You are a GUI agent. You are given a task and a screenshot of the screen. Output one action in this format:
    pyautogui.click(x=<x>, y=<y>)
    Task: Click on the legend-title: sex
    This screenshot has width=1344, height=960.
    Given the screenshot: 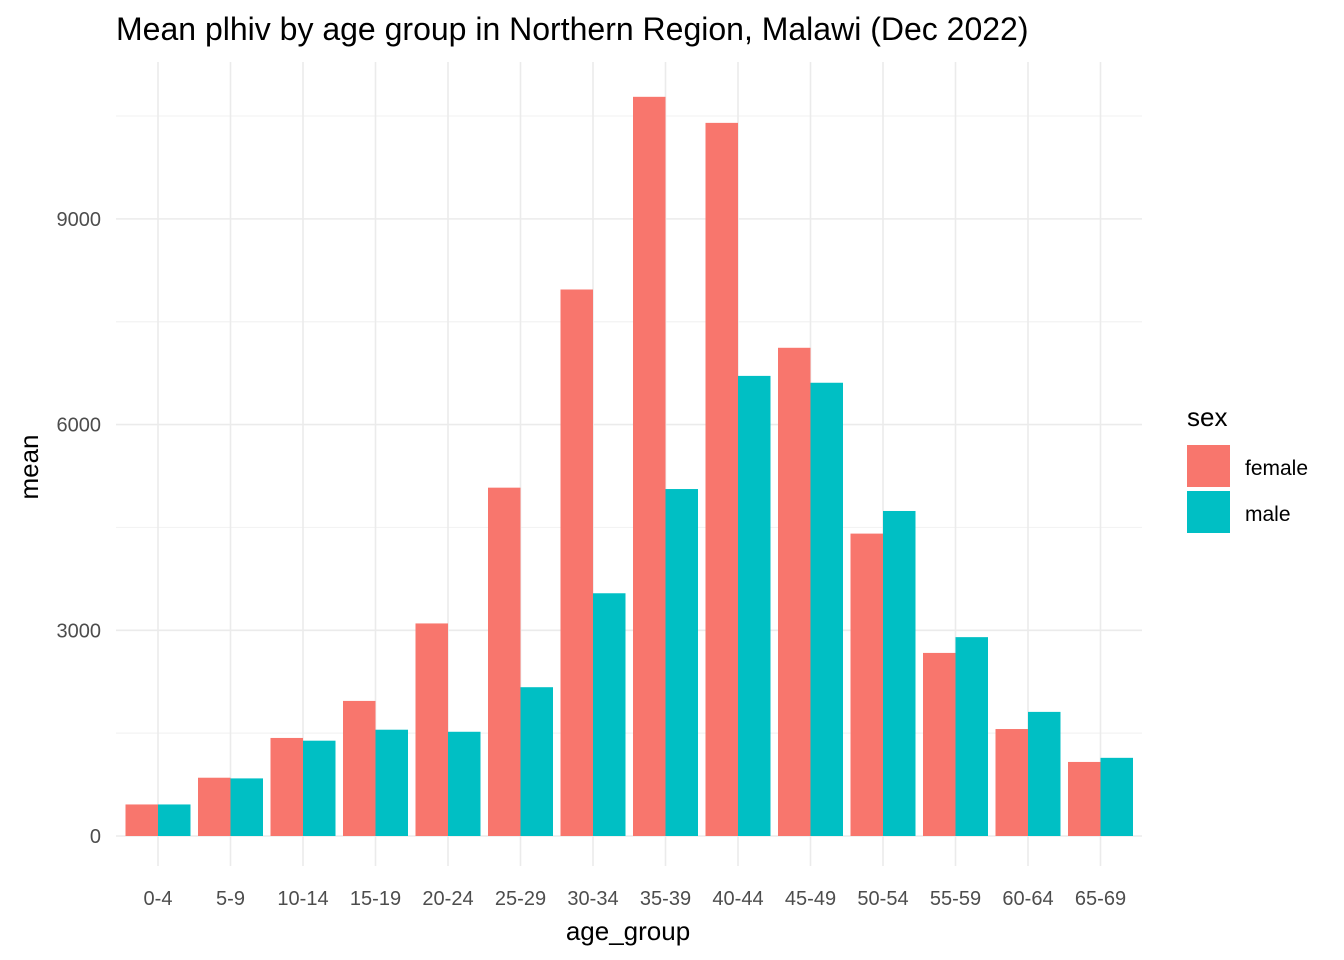 What is the action you would take?
    pyautogui.click(x=1207, y=417)
    